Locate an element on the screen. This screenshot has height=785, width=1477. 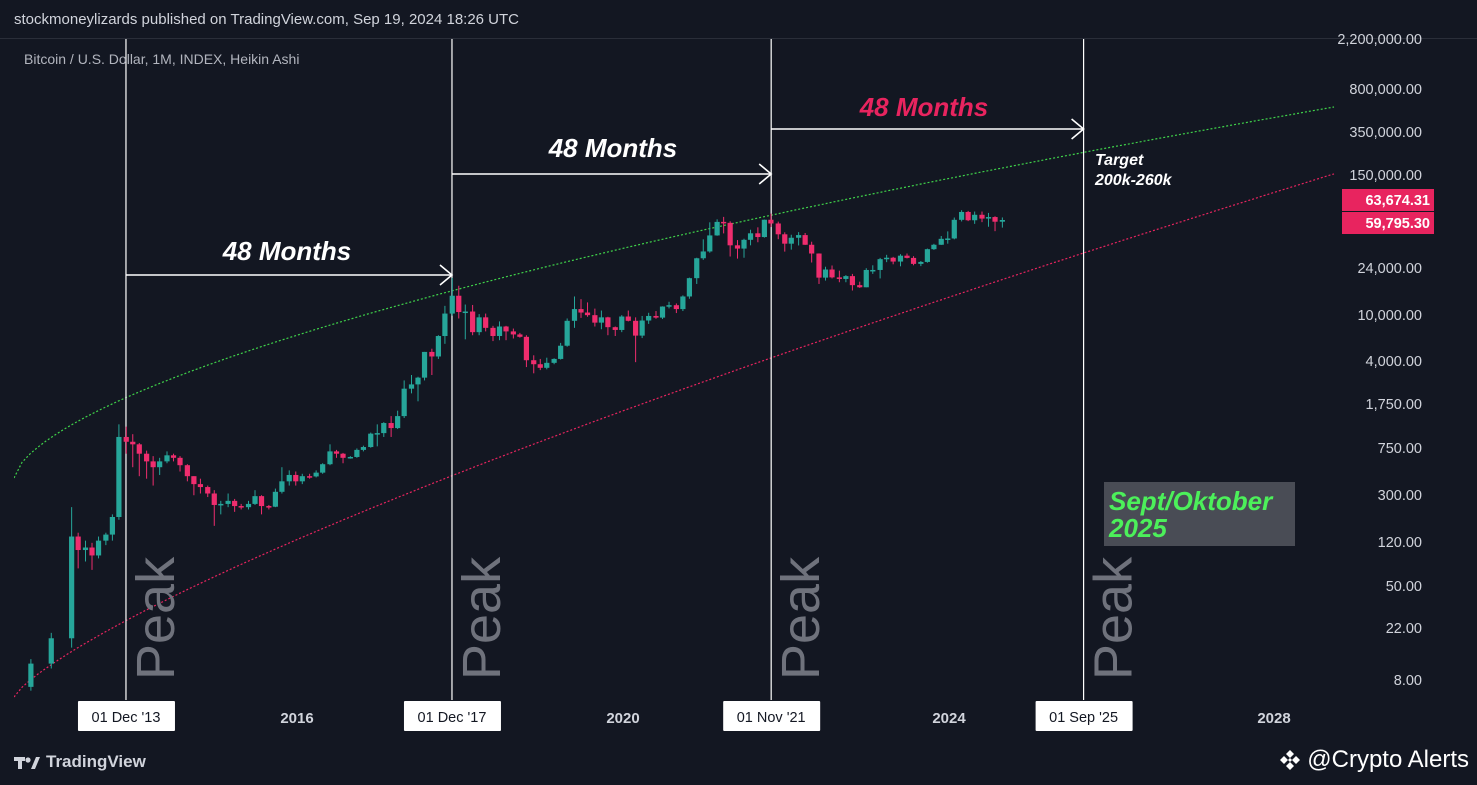
tradingview-logo-icon is located at coordinates (27, 762).